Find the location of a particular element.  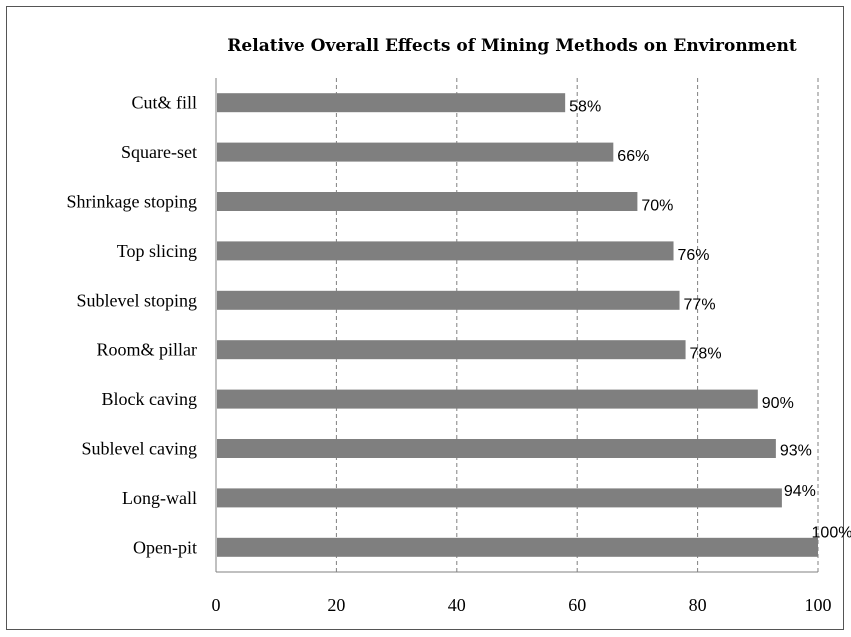

x-tick-label: 80 is located at coordinates (698, 605).